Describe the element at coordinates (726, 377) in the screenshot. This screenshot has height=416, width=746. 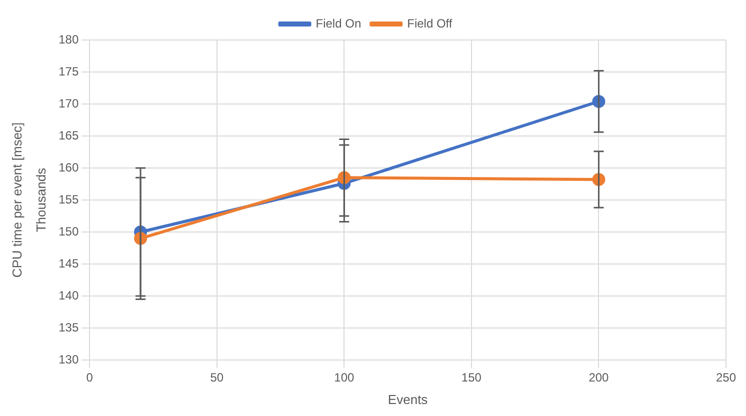
I see `x-tick-label: 250` at that location.